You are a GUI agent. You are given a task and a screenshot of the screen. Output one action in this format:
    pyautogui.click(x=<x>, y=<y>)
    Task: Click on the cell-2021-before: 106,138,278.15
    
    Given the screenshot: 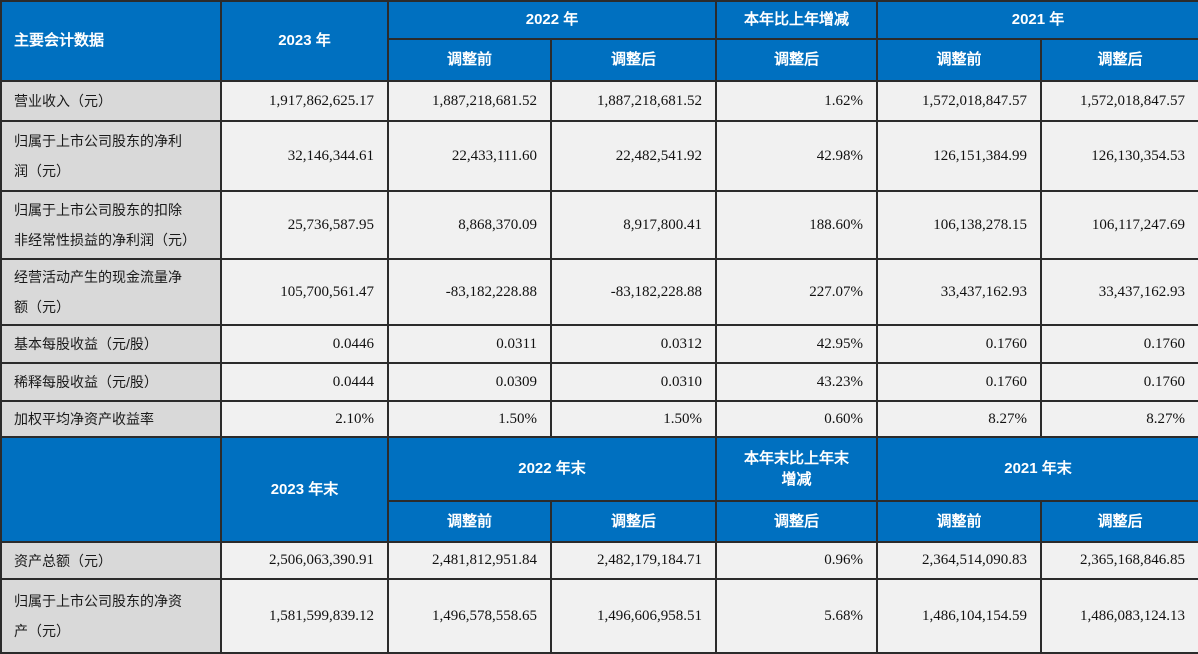 What is the action you would take?
    pyautogui.click(x=959, y=225)
    